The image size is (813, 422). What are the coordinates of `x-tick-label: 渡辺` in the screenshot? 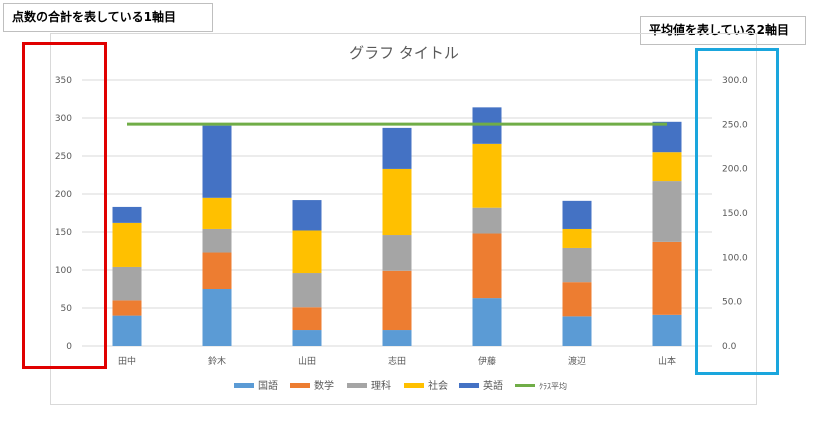 It's located at (577, 361).